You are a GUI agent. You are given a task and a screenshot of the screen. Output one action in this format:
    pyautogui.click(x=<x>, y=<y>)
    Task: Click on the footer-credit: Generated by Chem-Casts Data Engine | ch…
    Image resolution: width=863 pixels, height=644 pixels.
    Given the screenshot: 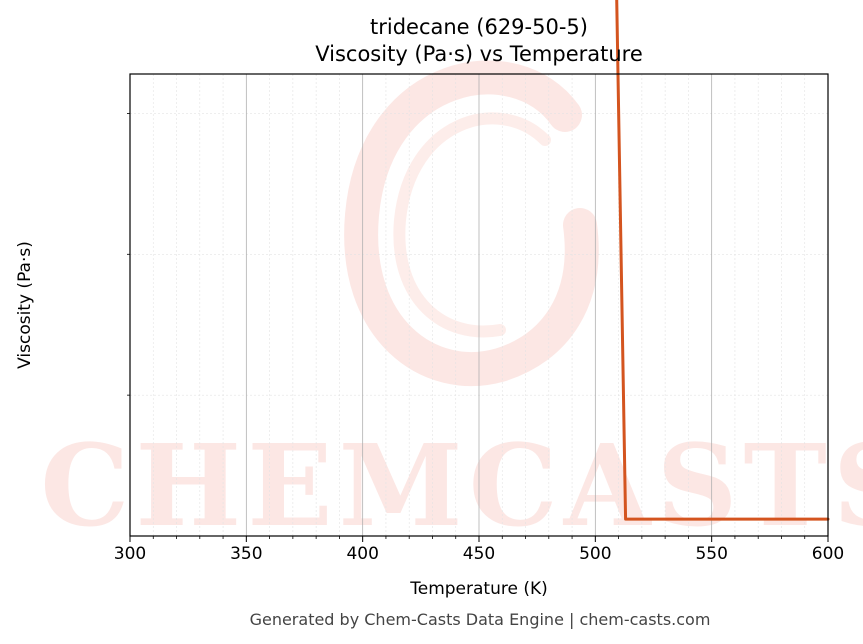 What is the action you would take?
    pyautogui.click(x=480, y=619)
    